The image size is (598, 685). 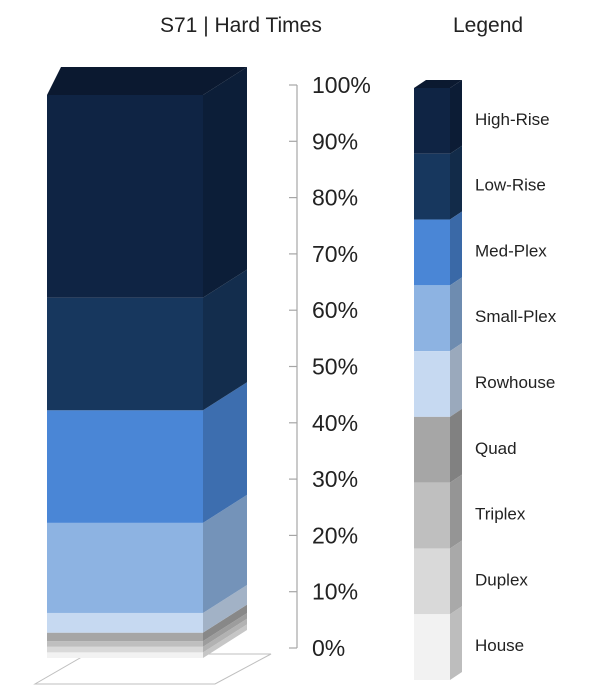 I want to click on legend-item-low-rise: Low-Rise, so click(x=480, y=182).